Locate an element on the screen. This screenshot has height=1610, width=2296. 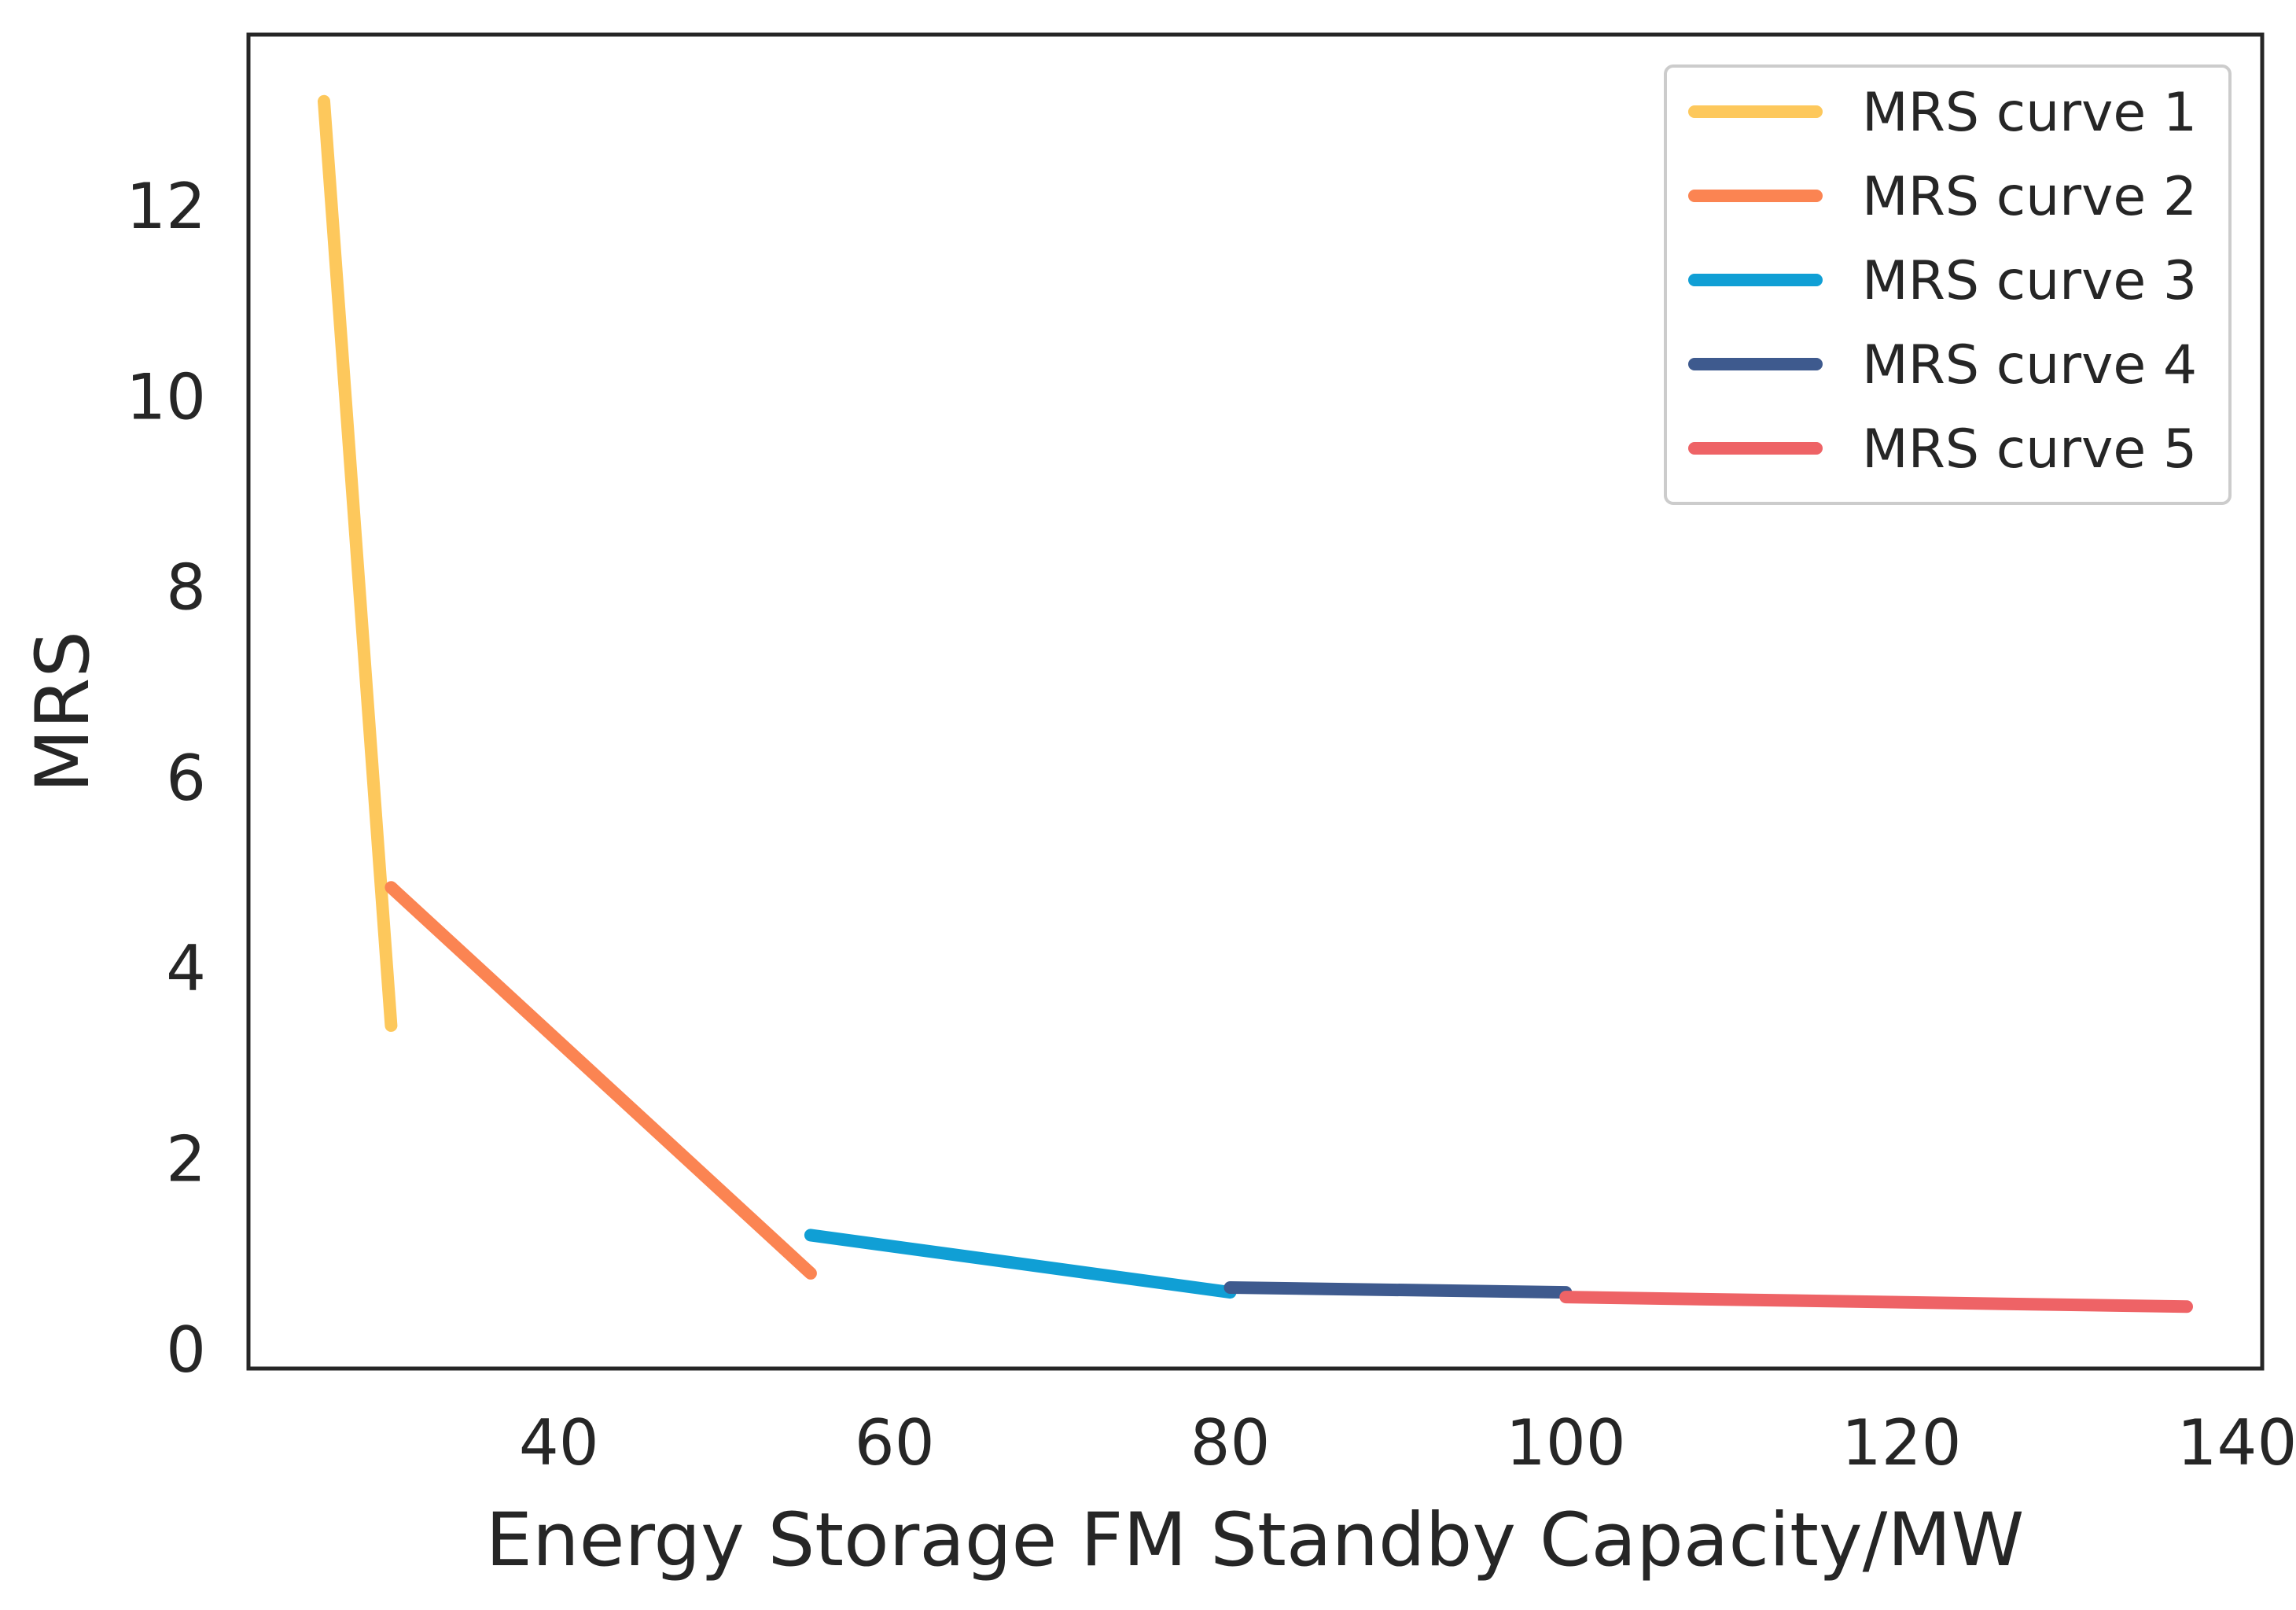
legend-box is located at coordinates (1948, 284).